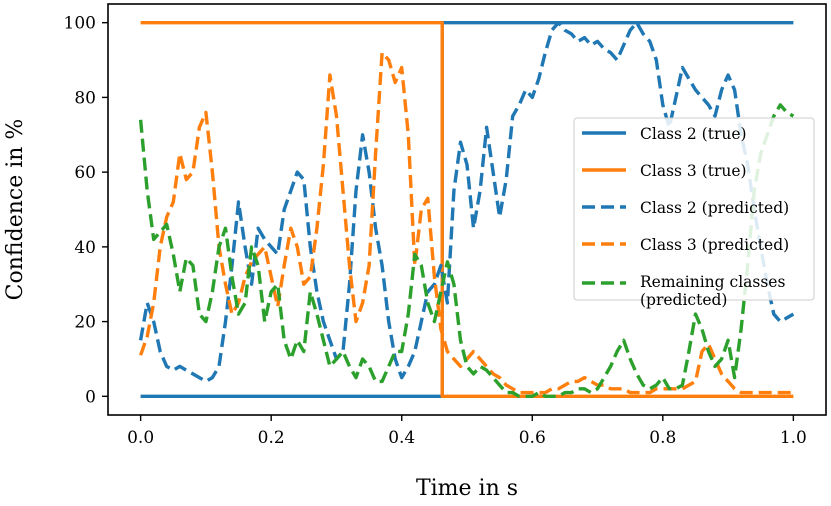 The width and height of the screenshot is (831, 506). Describe the element at coordinates (85, 98) in the screenshot. I see `y-tick-label: 80` at that location.